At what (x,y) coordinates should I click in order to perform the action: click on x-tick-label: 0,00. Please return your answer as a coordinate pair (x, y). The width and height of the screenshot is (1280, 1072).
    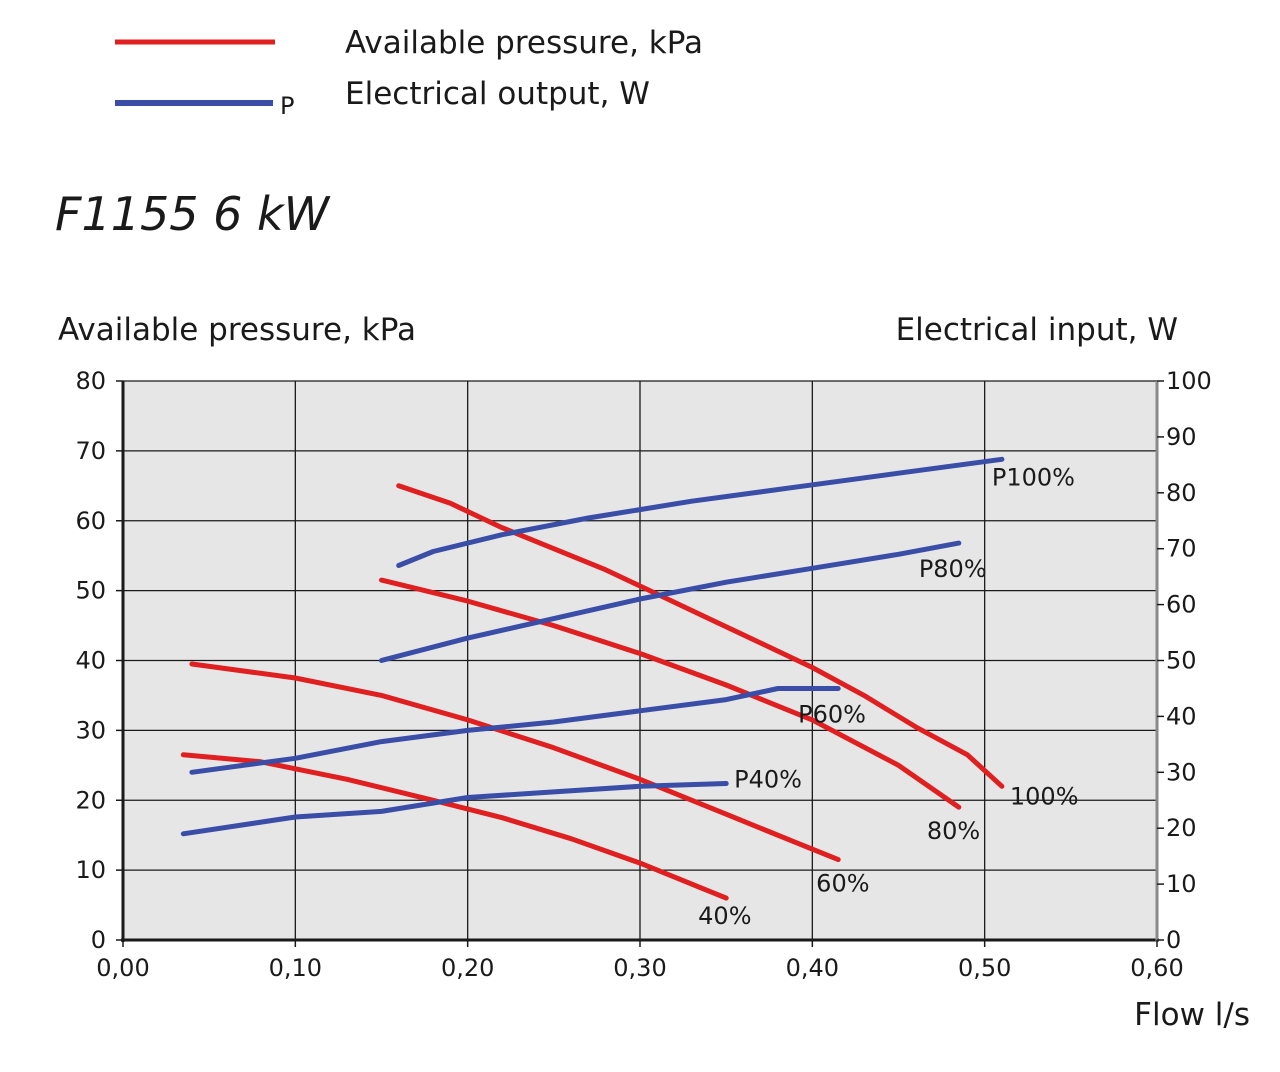
    Looking at the image, I should click on (122, 968).